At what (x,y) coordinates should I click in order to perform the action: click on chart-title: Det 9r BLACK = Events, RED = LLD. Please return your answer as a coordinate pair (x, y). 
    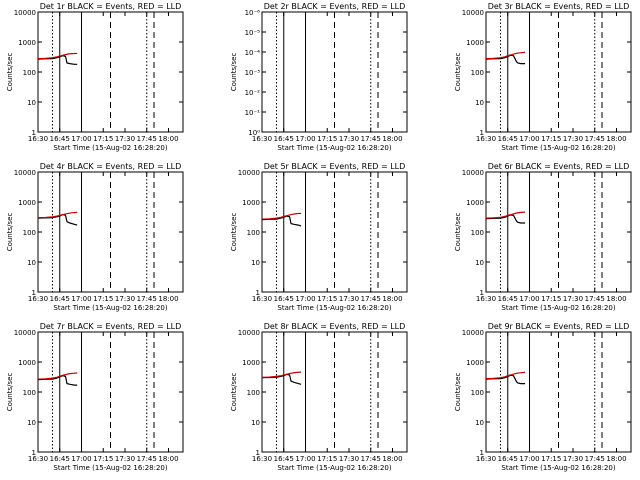
    Looking at the image, I should click on (559, 326).